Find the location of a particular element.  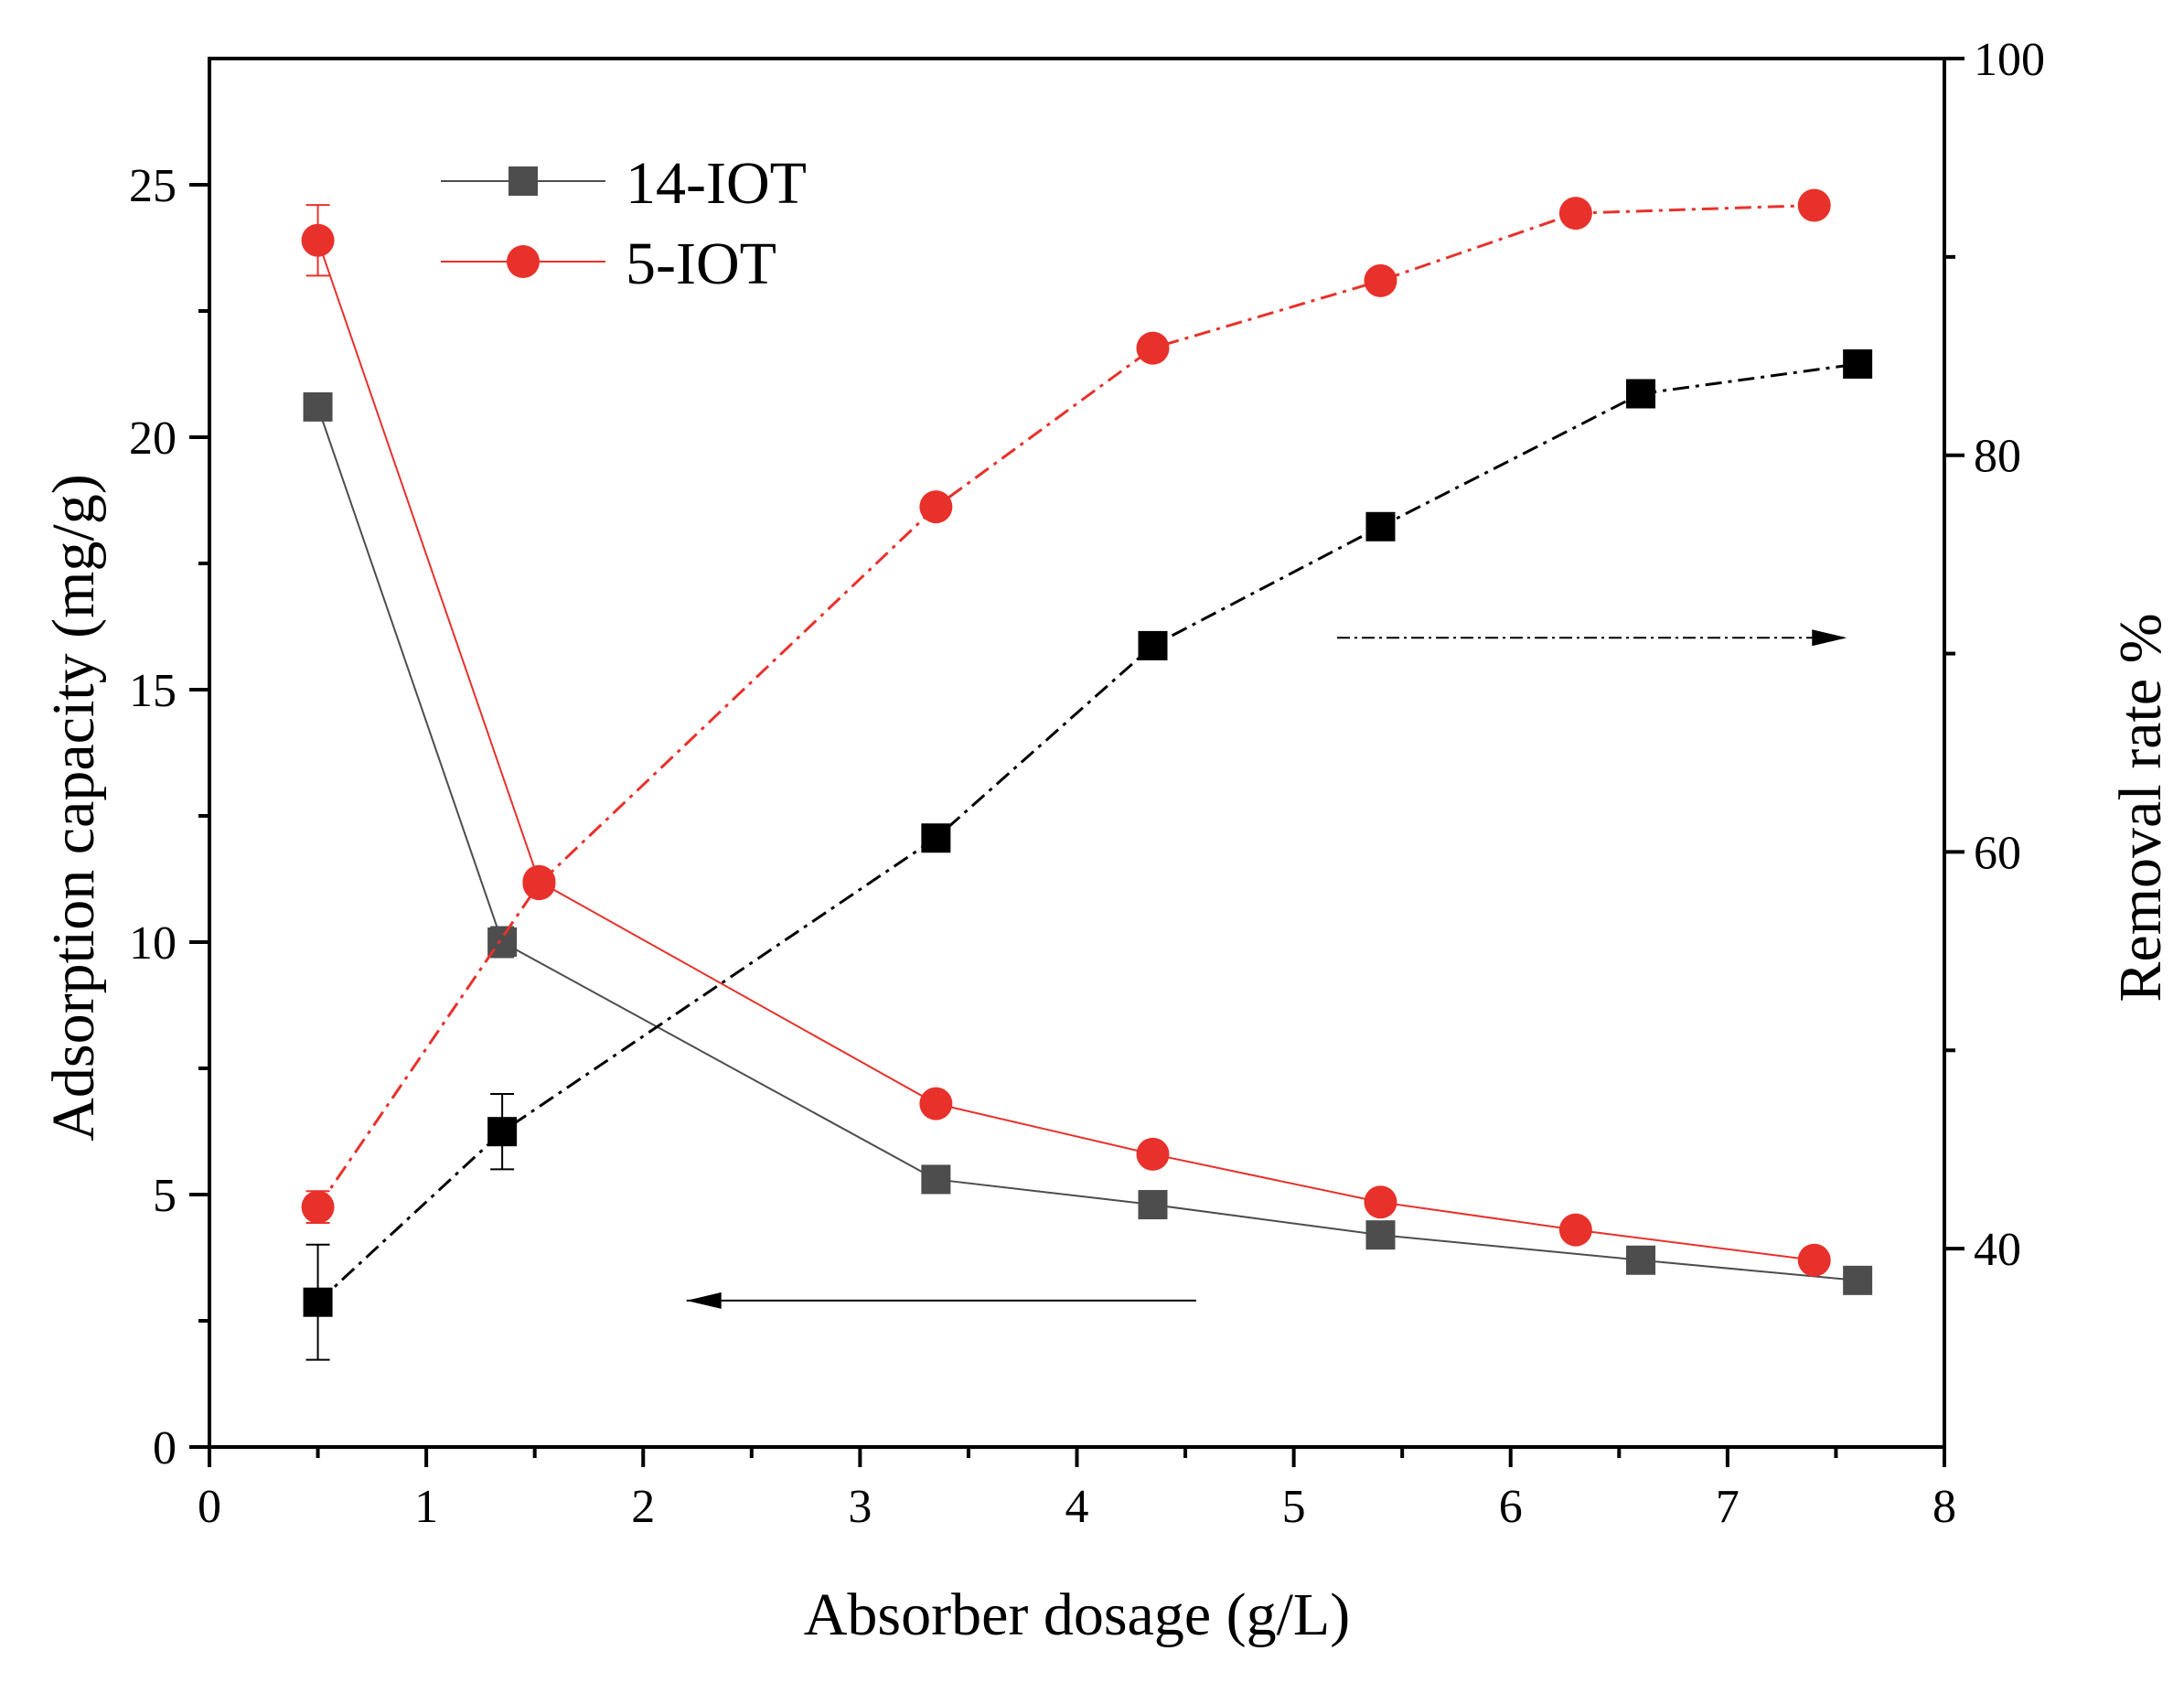

legend-label-14-iot: 14-IOT is located at coordinates (716, 183).